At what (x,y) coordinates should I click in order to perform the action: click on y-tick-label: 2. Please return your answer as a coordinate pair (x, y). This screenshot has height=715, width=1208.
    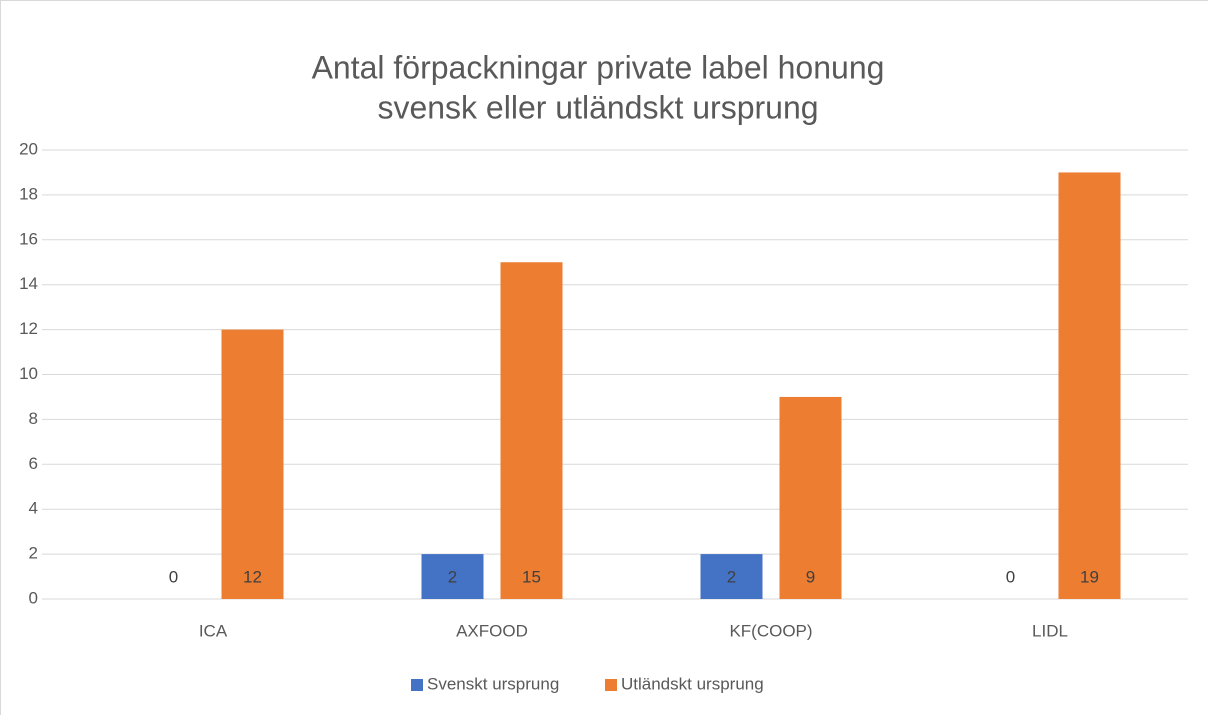
    Looking at the image, I should click on (33, 553).